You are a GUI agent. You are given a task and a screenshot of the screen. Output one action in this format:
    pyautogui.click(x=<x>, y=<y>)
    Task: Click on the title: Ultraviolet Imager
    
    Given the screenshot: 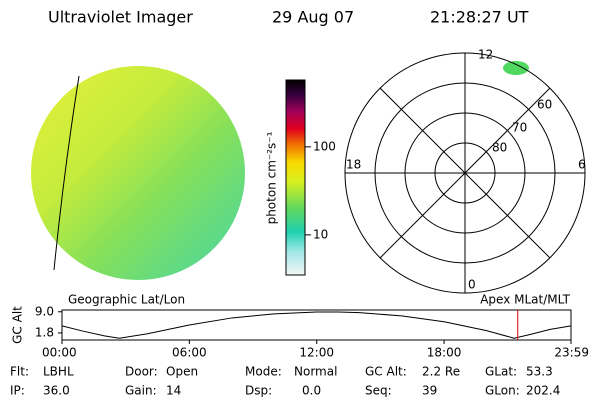 What is the action you would take?
    pyautogui.click(x=120, y=17)
    